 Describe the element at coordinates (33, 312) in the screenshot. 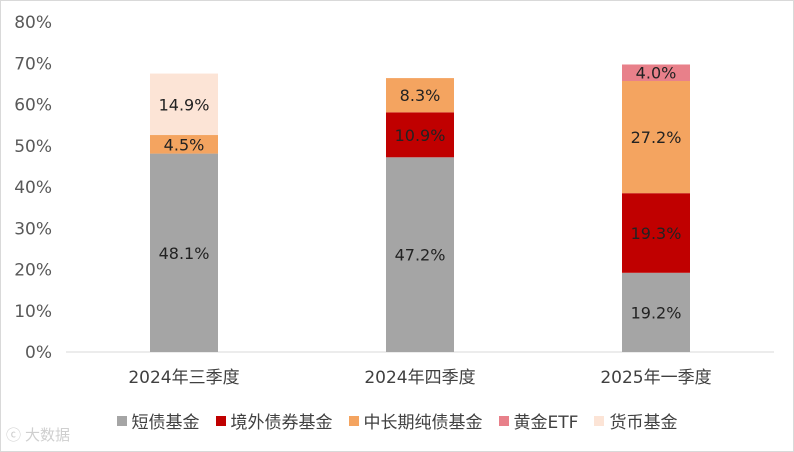

I see `y-tick-label: 10%` at that location.